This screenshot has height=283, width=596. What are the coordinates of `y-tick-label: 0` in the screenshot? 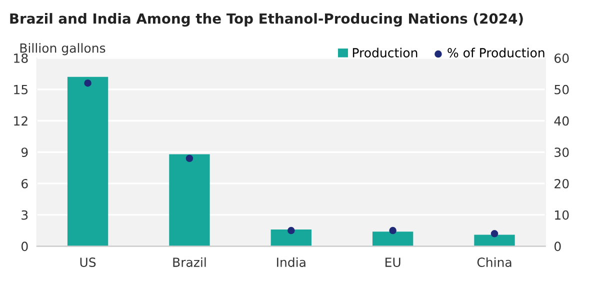 It's located at (24, 247).